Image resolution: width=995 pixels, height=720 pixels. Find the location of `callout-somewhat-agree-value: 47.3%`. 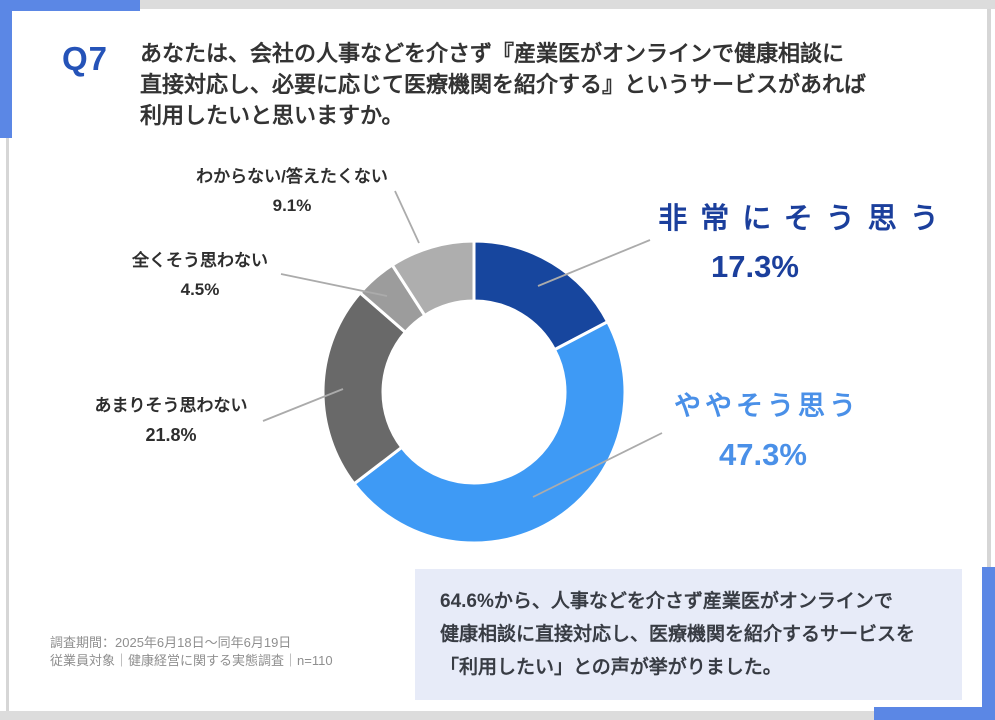

callout-somewhat-agree-value: 47.3% is located at coordinates (763, 454).